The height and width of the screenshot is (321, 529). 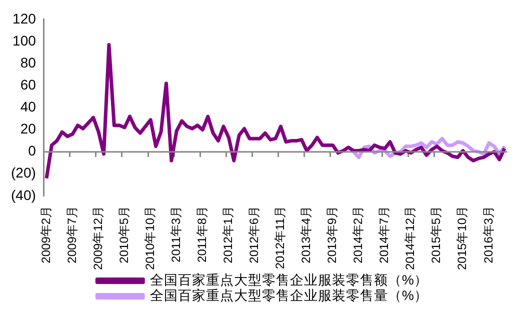 What do you see at coordinates (71, 235) in the screenshot?
I see `x-tick-label: 2009年7月` at bounding box center [71, 235].